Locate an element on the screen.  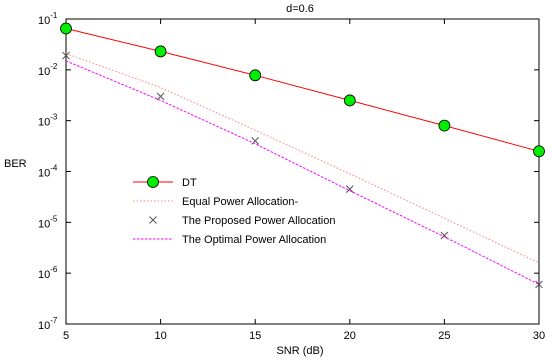
y-tick-label: 10⁻⁵ is located at coordinates (48, 222).